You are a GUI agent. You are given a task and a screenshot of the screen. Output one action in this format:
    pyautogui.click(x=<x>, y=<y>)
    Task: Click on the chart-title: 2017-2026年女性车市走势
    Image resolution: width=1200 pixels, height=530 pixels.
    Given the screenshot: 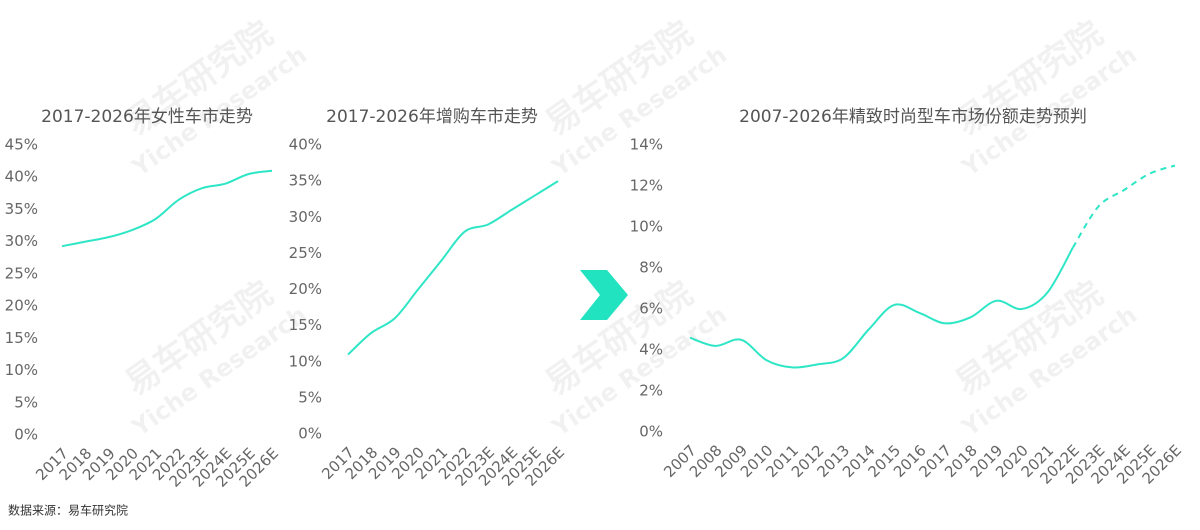 What is the action you would take?
    pyautogui.click(x=147, y=117)
    